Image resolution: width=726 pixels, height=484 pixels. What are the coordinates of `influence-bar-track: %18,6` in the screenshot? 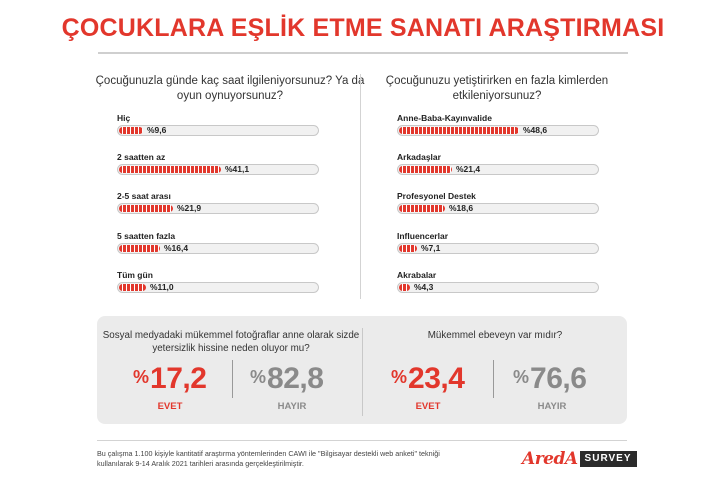 It's located at (498, 209).